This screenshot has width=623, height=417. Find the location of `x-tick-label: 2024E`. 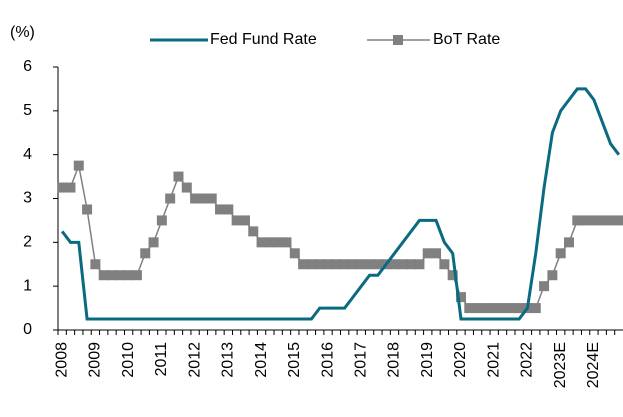

x-tick-label: 2024E is located at coordinates (593, 365).